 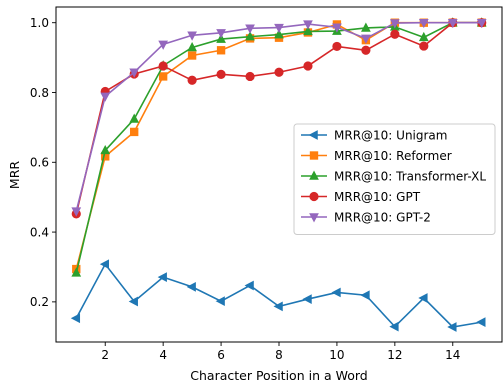 What do you see at coordinates (336, 355) in the screenshot?
I see `x-tick-label: 10` at bounding box center [336, 355].